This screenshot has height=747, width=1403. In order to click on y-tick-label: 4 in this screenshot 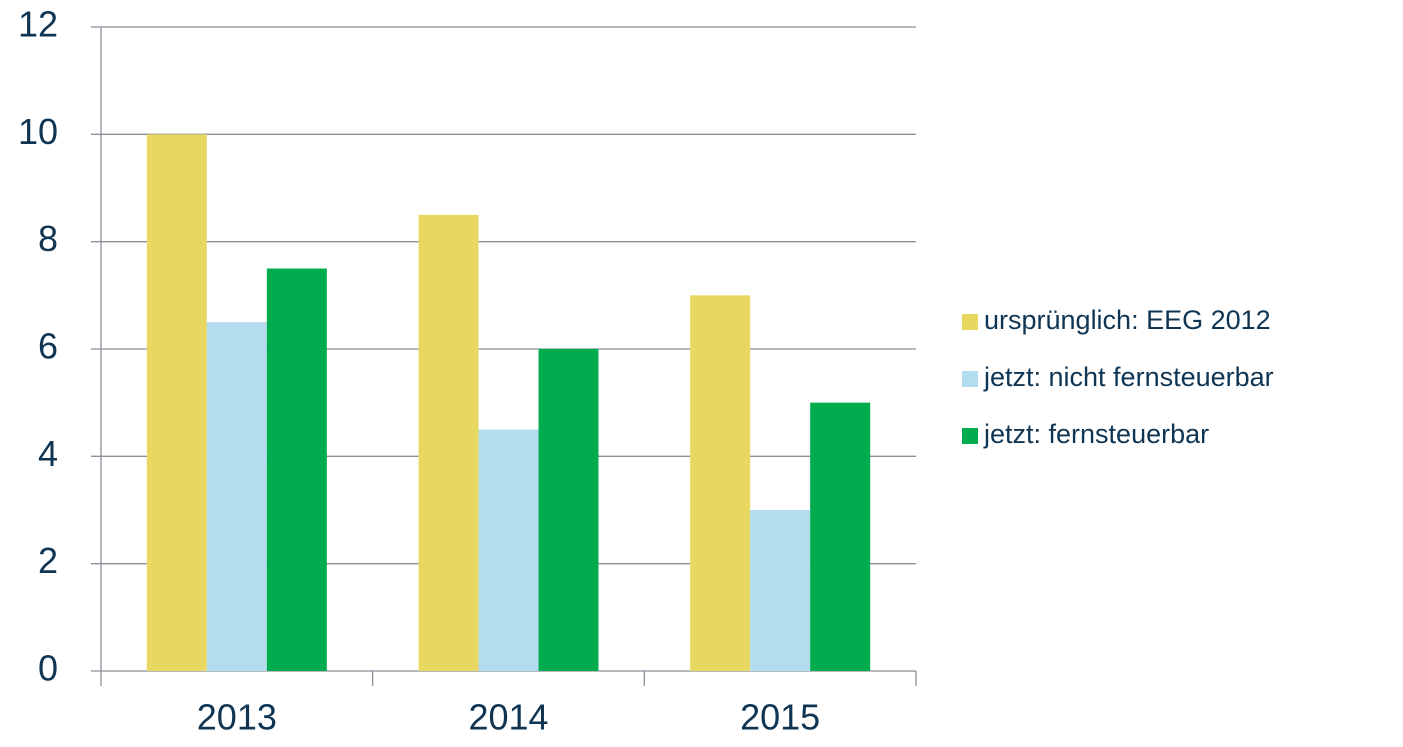, I will do `click(48, 453)`.